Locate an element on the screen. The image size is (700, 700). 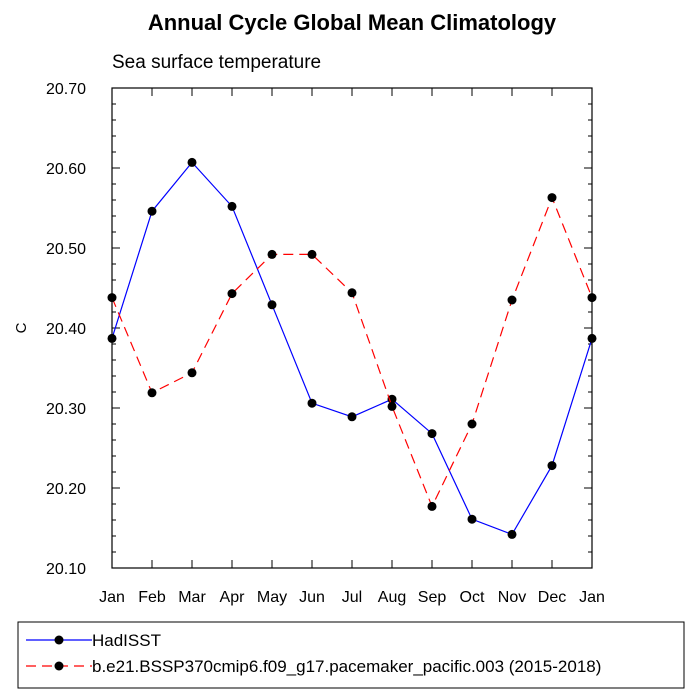
legend-box is located at coordinates (351, 655).